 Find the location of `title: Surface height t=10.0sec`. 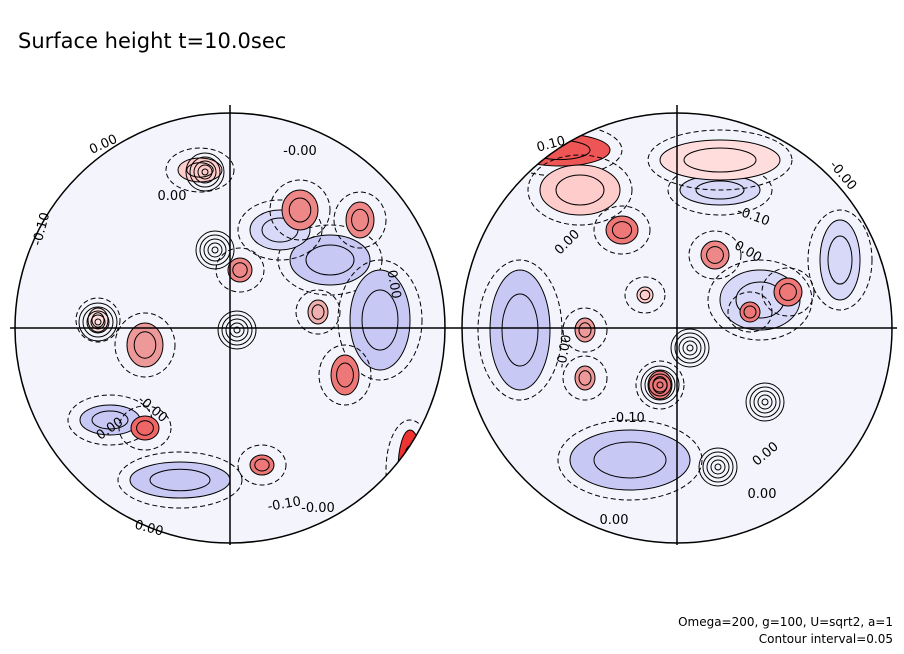

title: Surface height t=10.0sec is located at coordinates (152, 41).